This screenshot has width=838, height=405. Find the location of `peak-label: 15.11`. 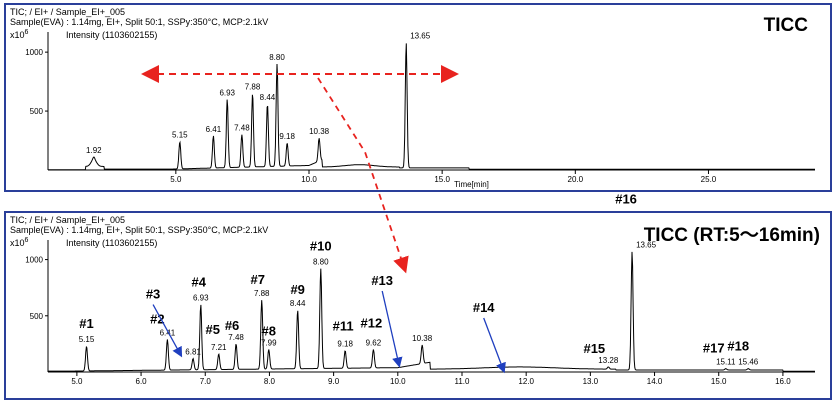

peak-label: 15.11 is located at coordinates (726, 362).